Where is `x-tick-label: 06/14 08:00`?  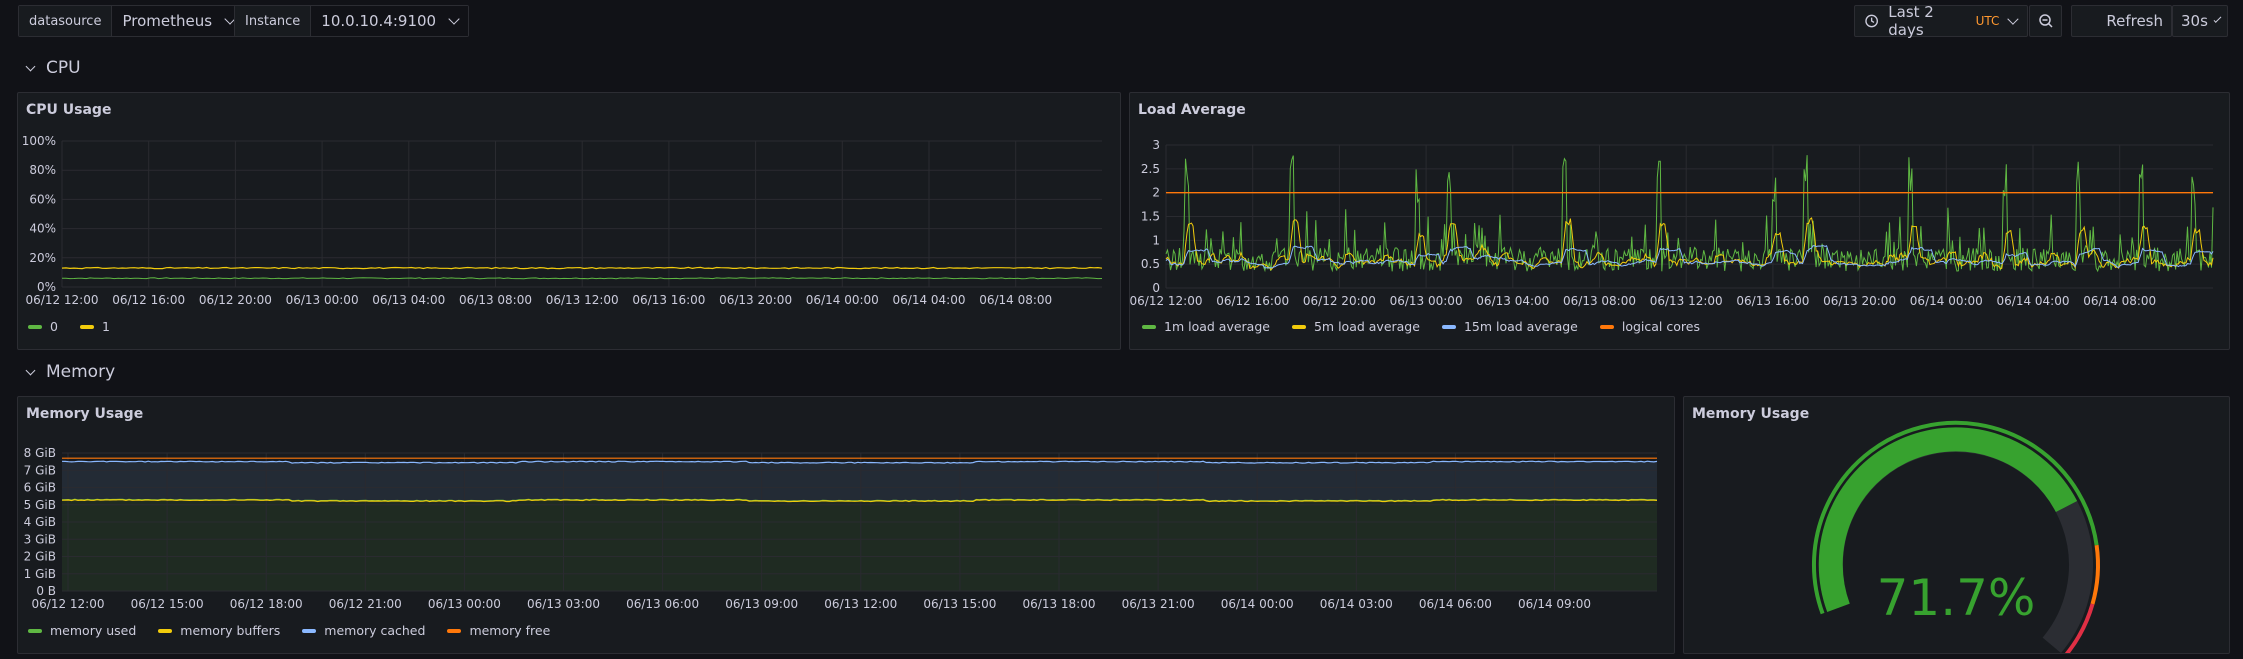 x-tick-label: 06/14 08:00 is located at coordinates (1015, 300).